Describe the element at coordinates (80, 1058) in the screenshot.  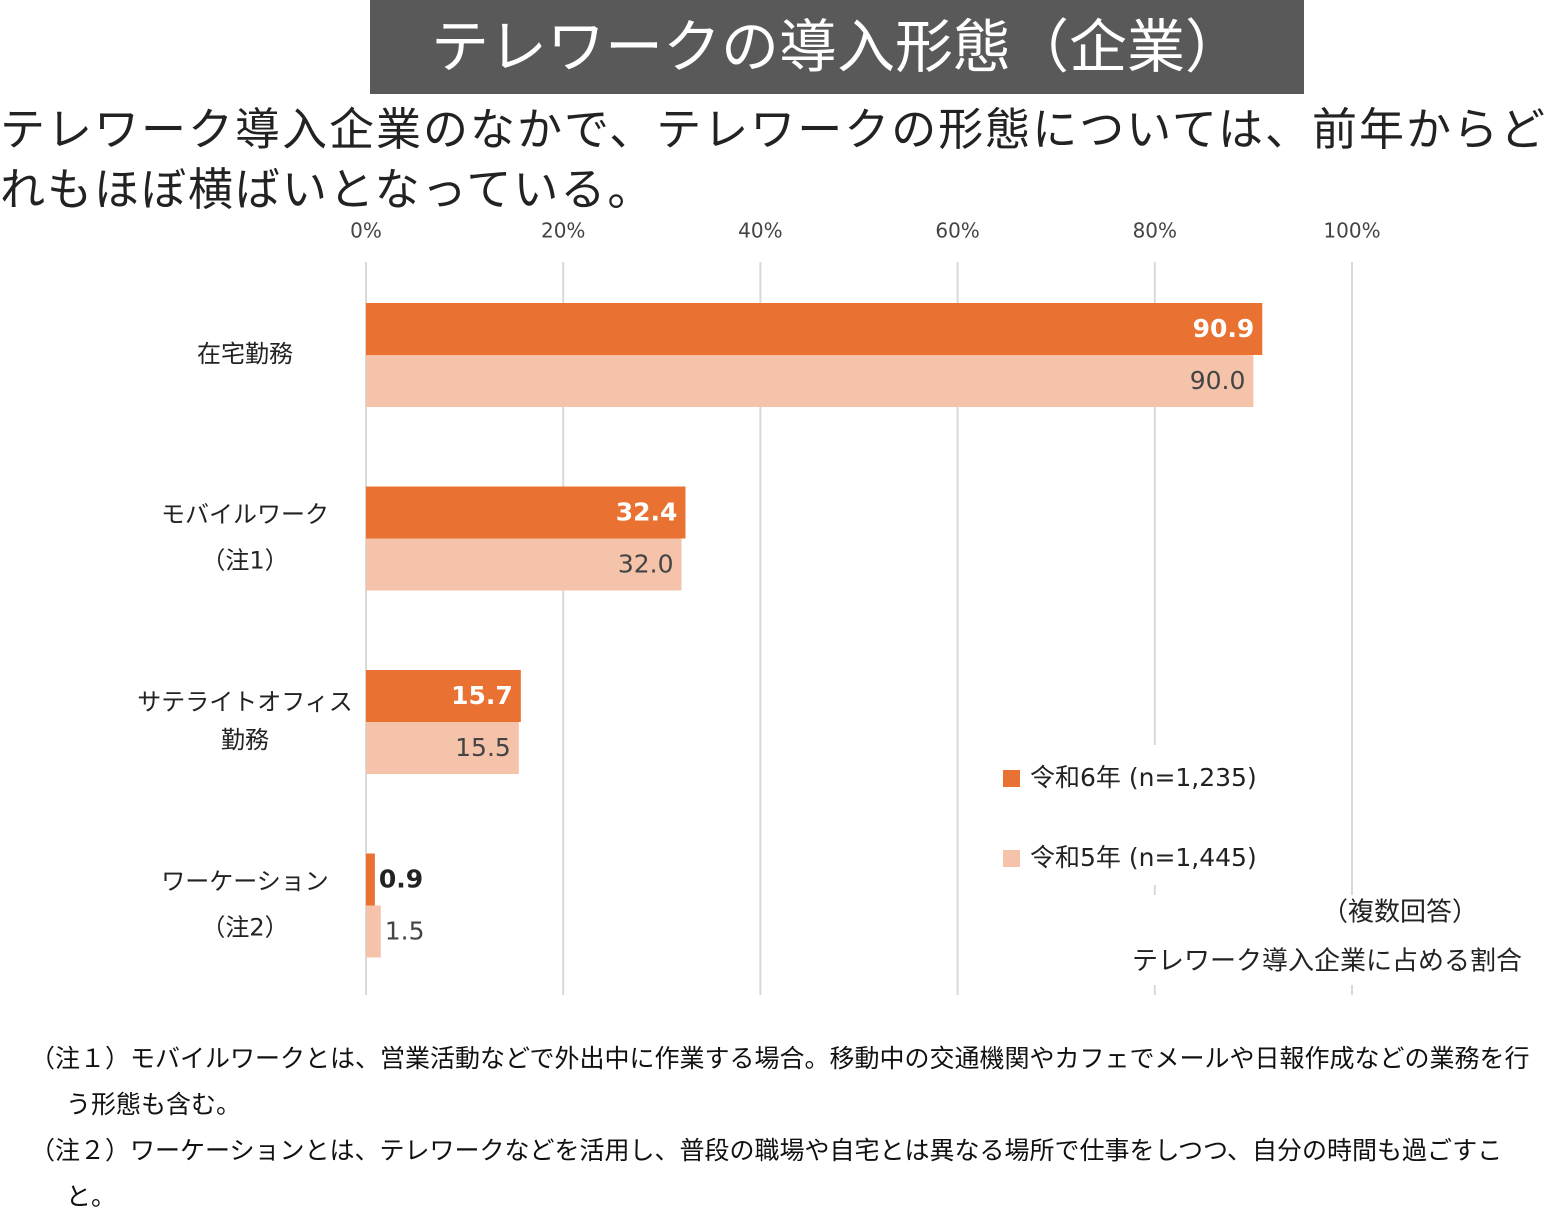
I see `note-label: （注１）` at that location.